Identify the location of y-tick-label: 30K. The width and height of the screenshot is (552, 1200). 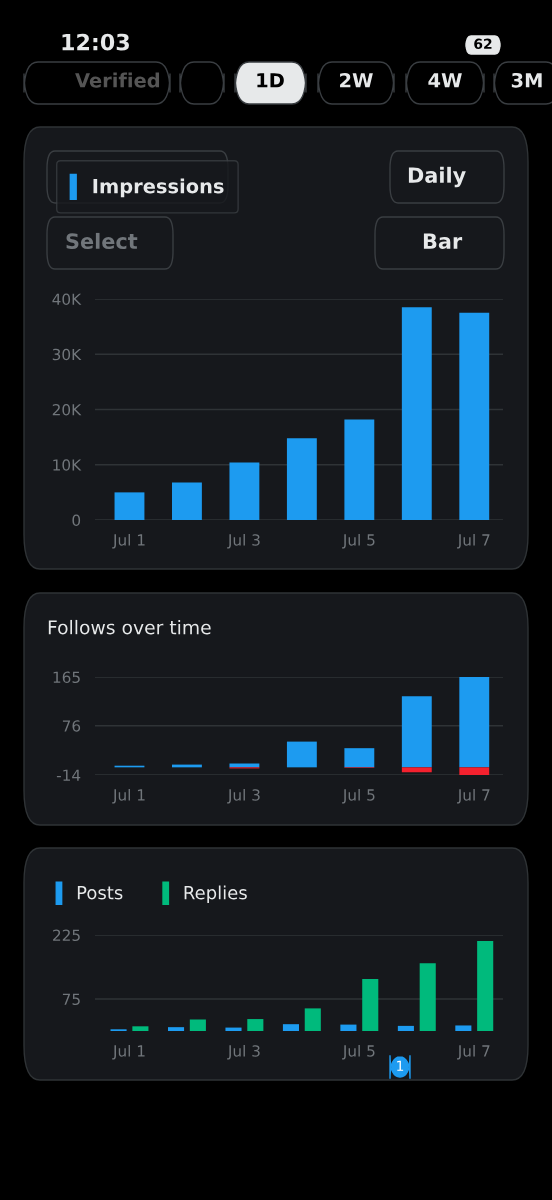
(67, 354).